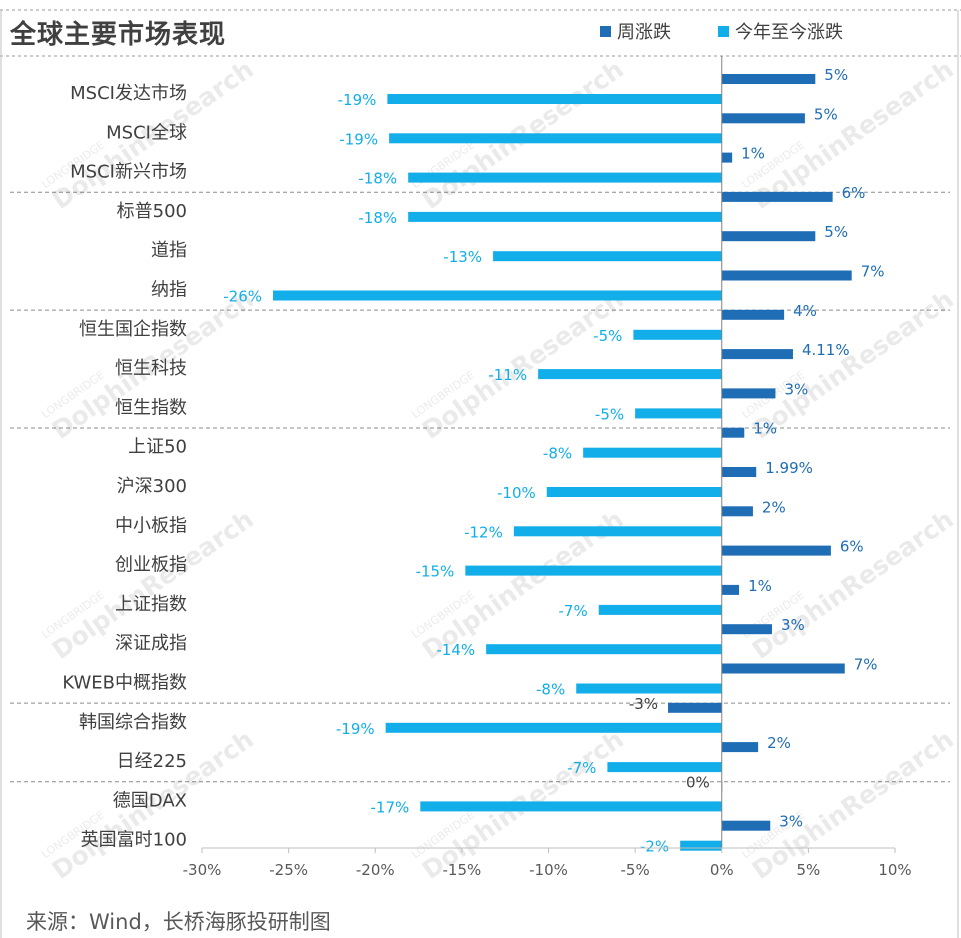 This screenshot has height=938, width=961. Describe the element at coordinates (169, 250) in the screenshot. I see `category-label-4: 道指` at that location.